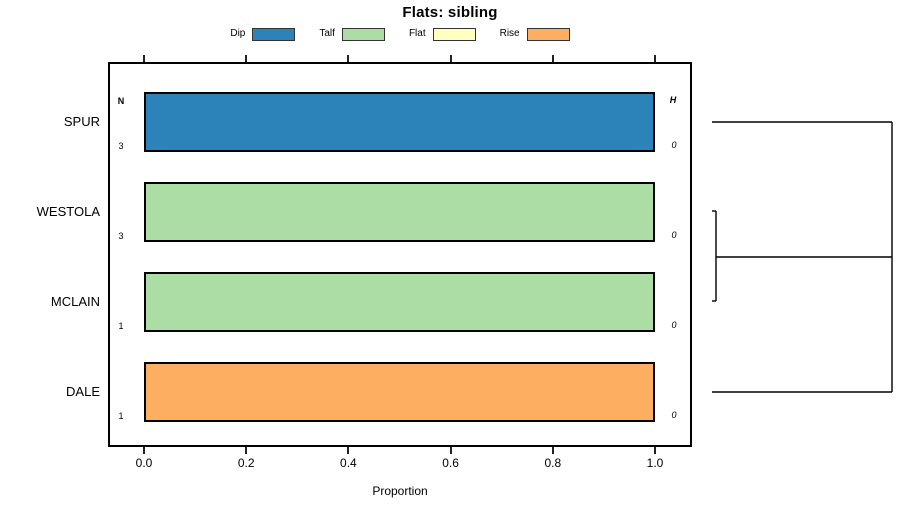 Image resolution: width=900 pixels, height=520 pixels. Describe the element at coordinates (509, 33) in the screenshot. I see `legend-item-label: Rise` at that location.